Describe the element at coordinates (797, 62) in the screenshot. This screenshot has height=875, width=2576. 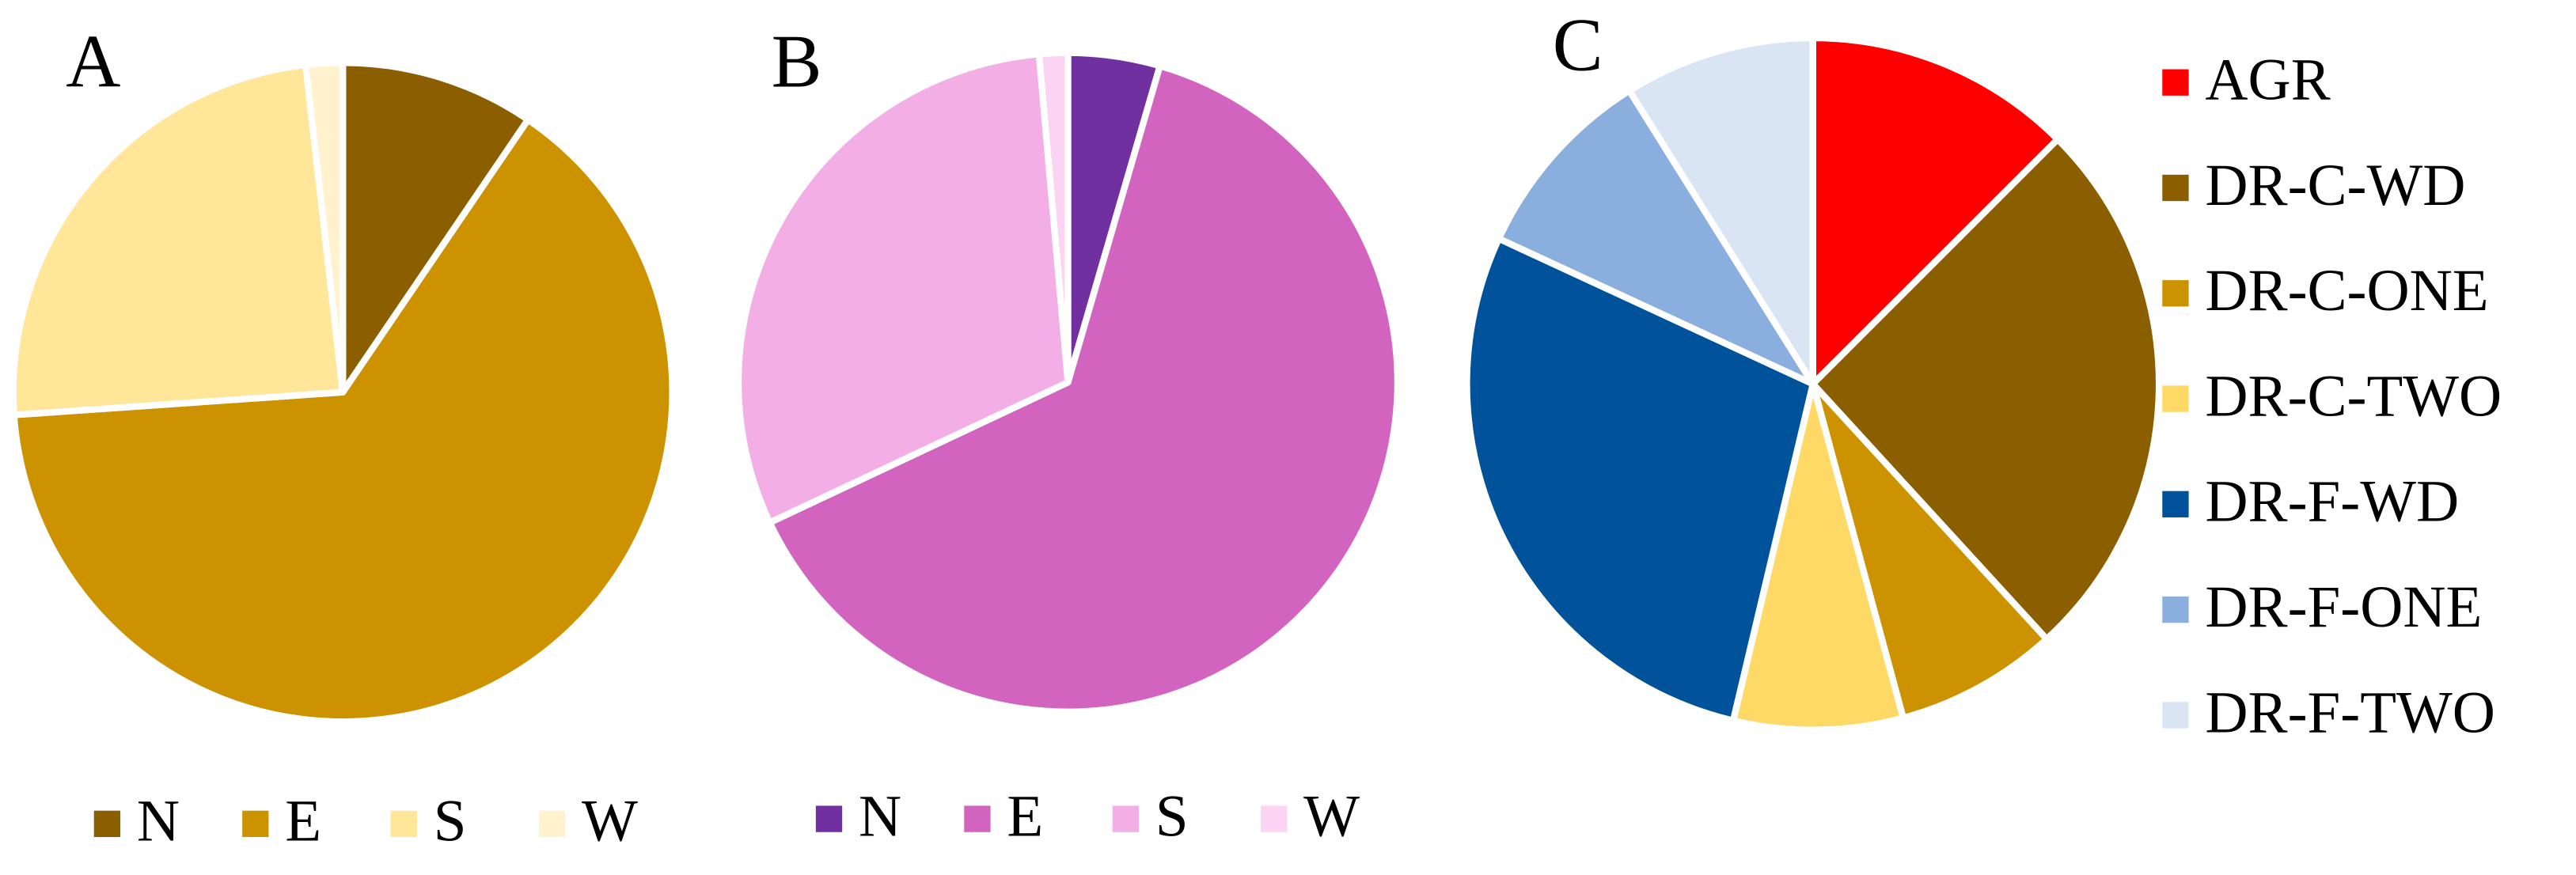
I see `chart-title: B` at that location.